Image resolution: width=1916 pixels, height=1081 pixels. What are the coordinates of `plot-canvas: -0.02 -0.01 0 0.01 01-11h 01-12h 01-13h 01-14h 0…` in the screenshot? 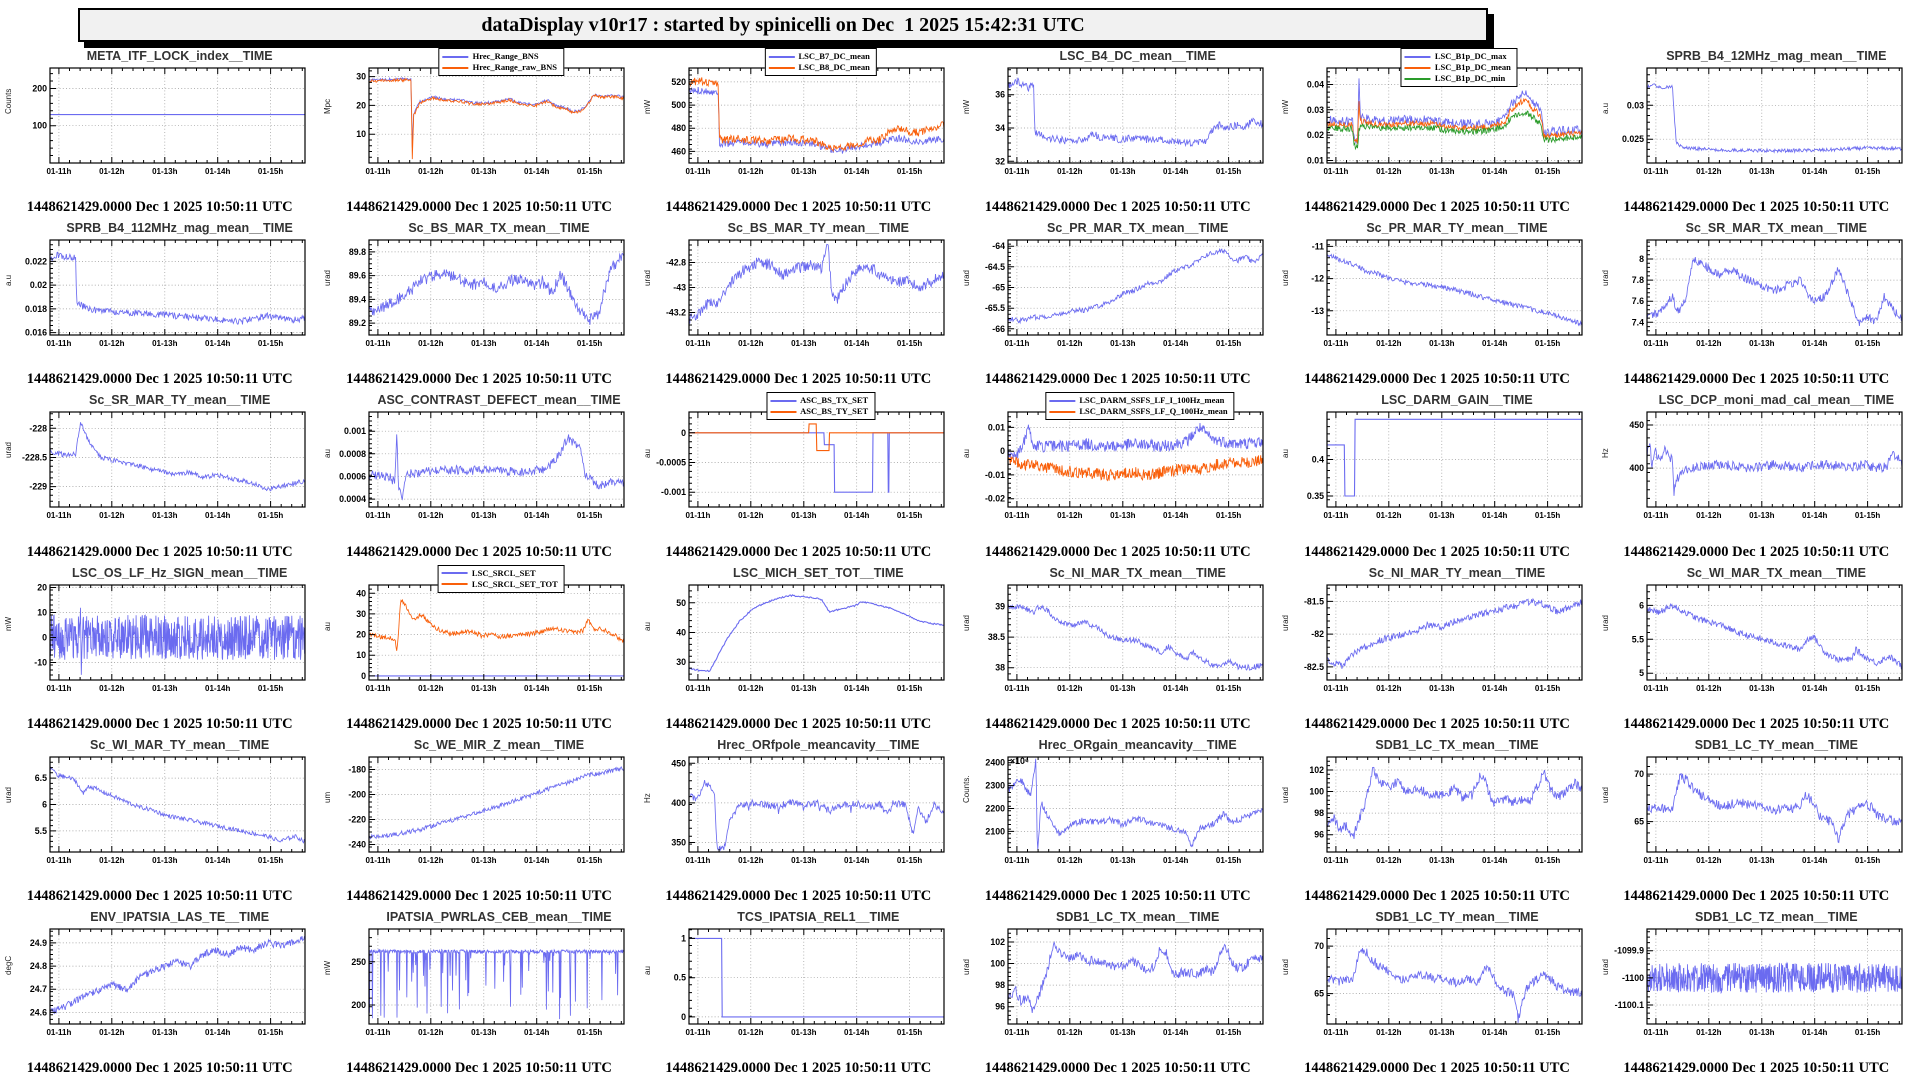 It's located at (1118, 465).